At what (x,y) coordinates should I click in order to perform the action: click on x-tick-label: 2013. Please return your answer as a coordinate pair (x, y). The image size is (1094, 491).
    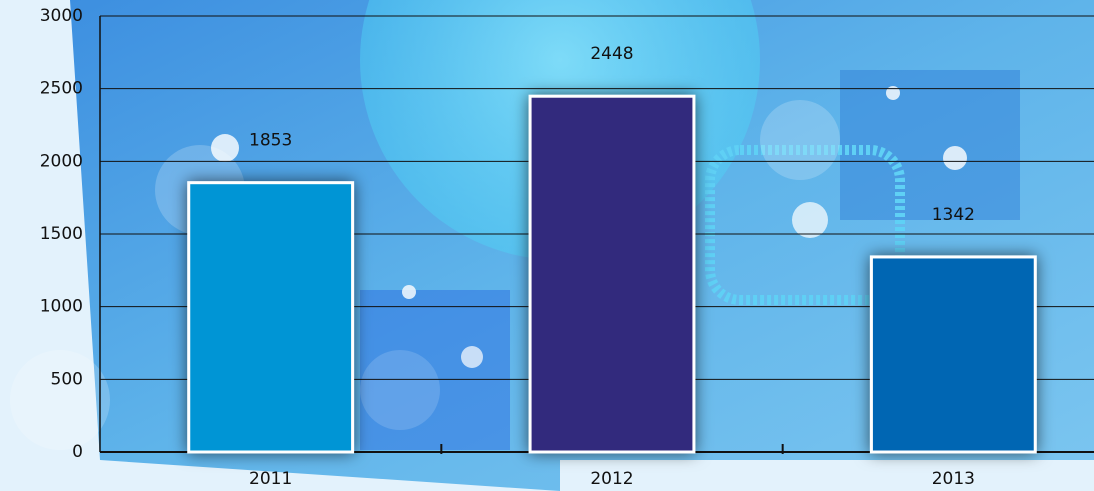
    Looking at the image, I should click on (953, 479).